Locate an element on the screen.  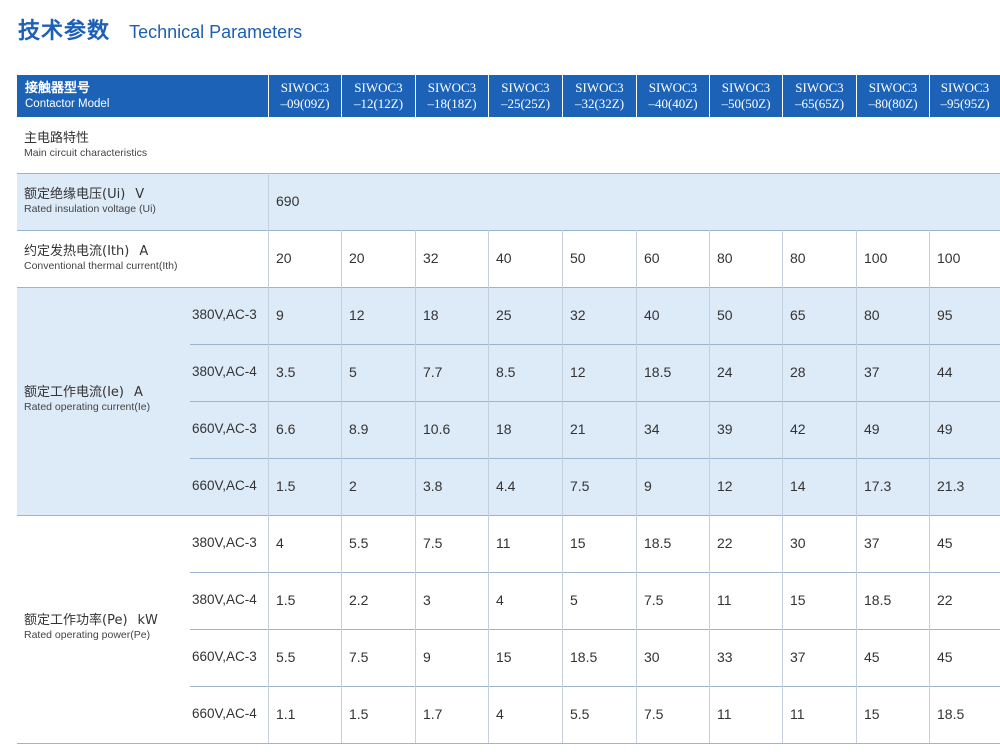
insulation-row is located at coordinates (508, 201).